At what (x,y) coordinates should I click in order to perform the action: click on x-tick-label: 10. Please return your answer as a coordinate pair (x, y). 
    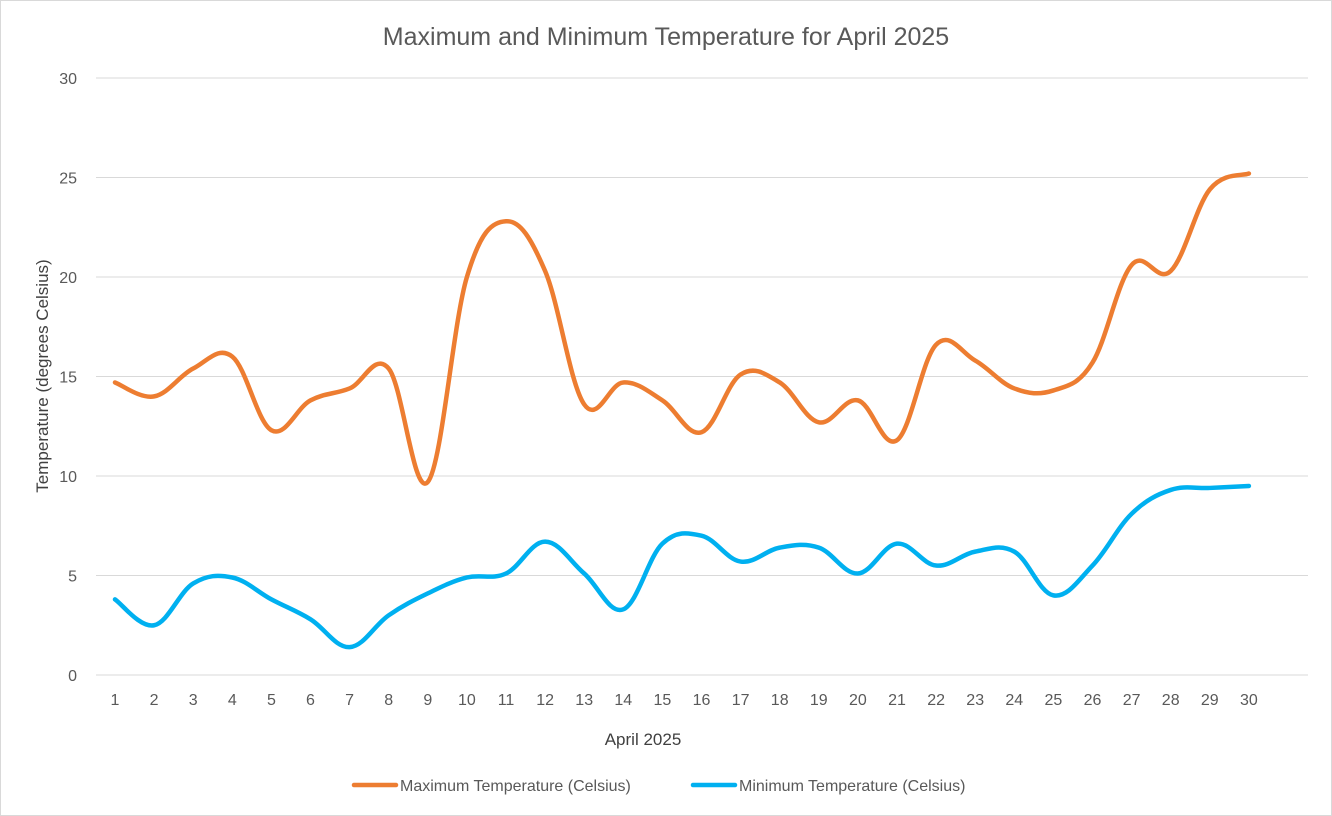
    Looking at the image, I should click on (467, 700).